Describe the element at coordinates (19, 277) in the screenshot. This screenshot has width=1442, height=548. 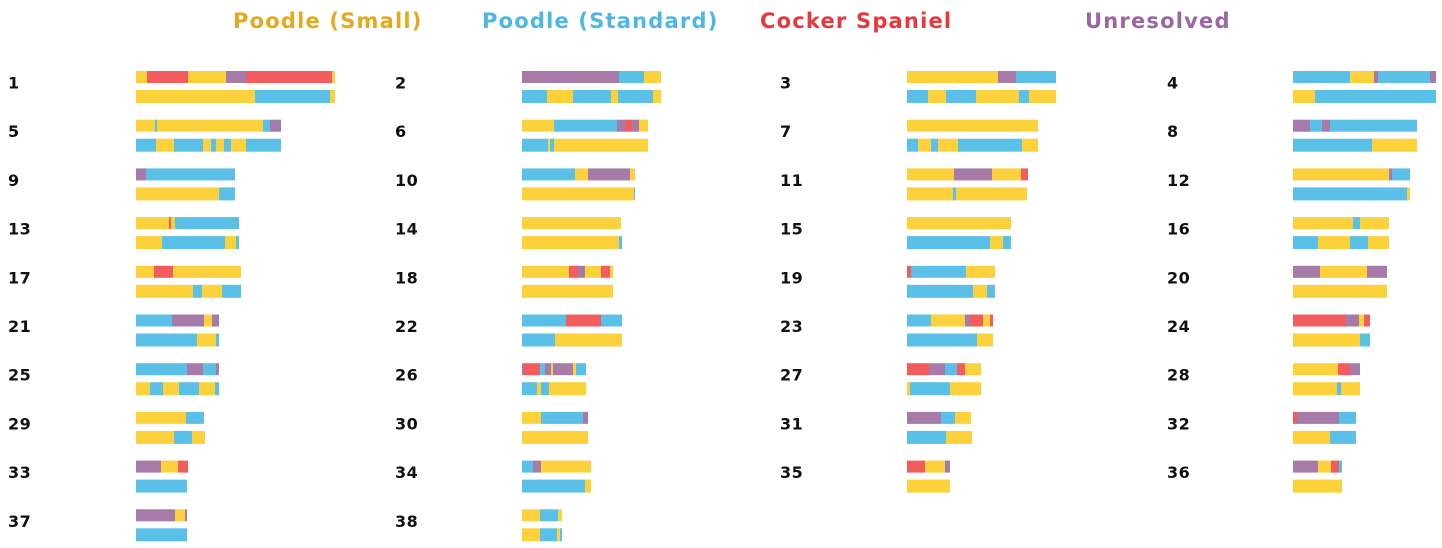
I see `chromosome-label: 17` at that location.